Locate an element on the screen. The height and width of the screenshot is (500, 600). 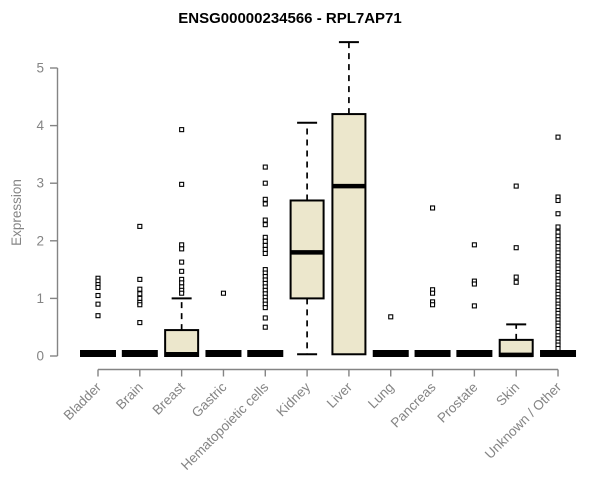
y-tick-label: 4 is located at coordinates (40, 125).